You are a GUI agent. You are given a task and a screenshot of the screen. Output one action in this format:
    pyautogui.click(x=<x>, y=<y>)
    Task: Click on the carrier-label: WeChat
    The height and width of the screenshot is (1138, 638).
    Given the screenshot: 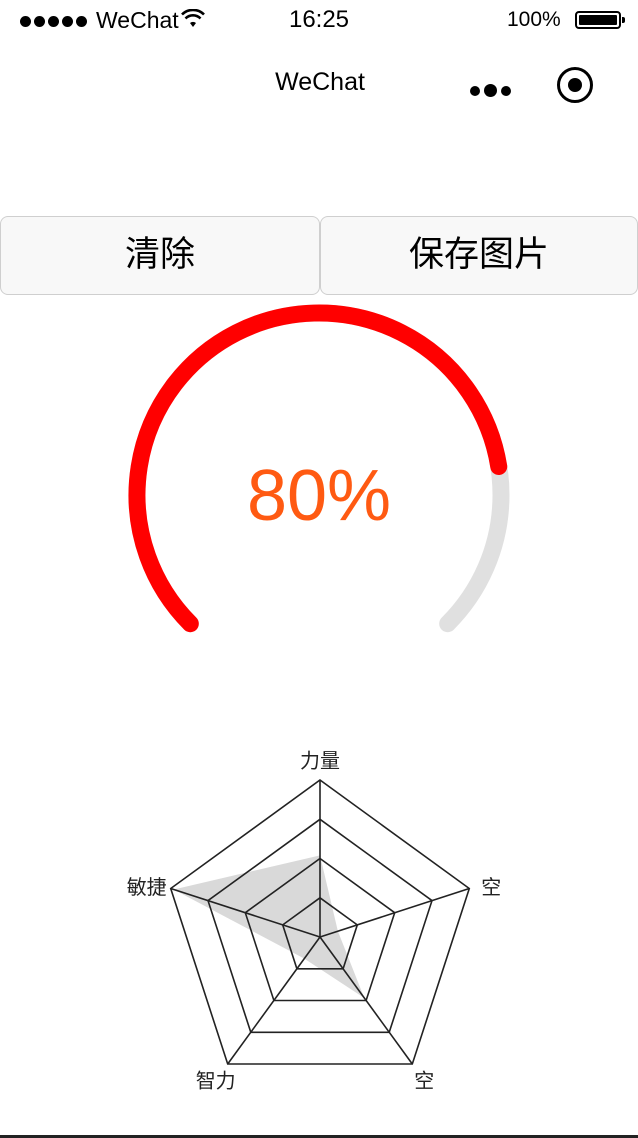 What is the action you would take?
    pyautogui.click(x=137, y=20)
    